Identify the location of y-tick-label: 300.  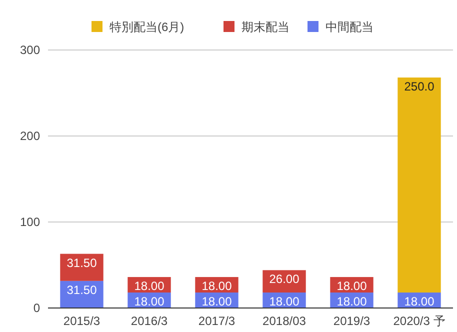
(30, 50).